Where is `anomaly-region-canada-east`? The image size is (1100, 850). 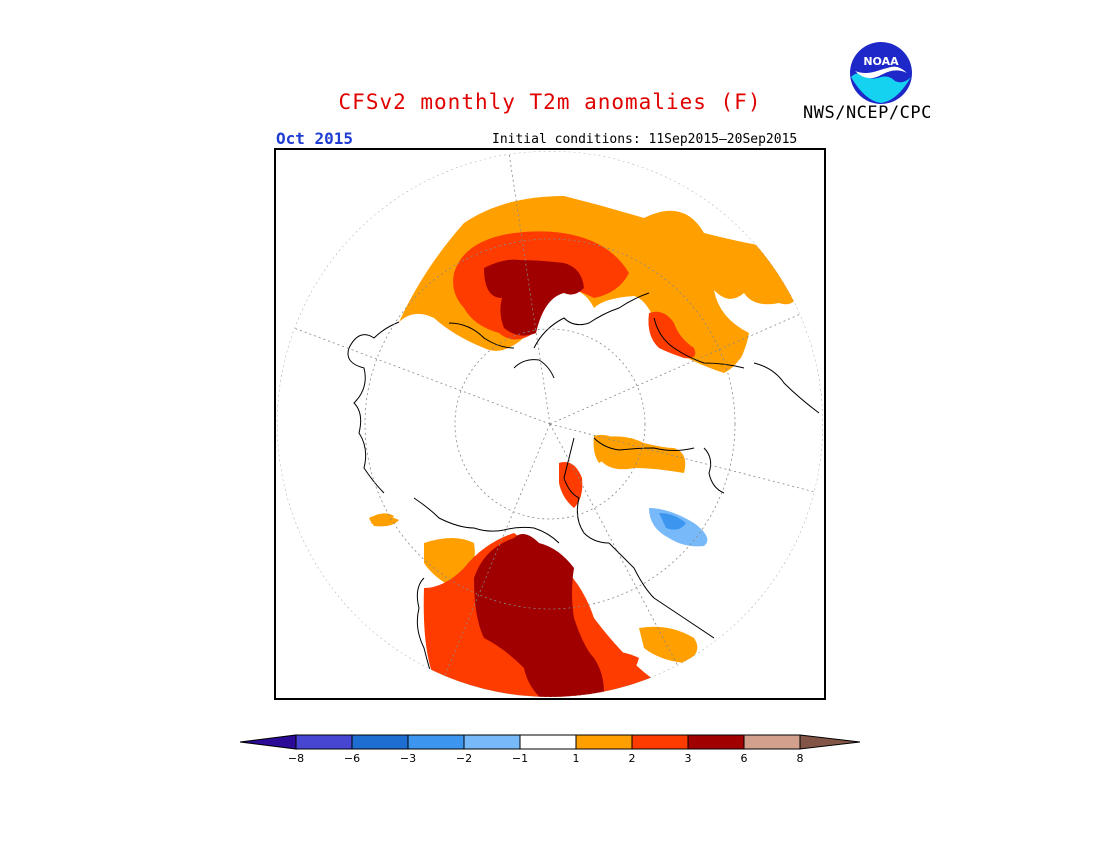
anomaly-region-canada-east is located at coordinates (668, 644).